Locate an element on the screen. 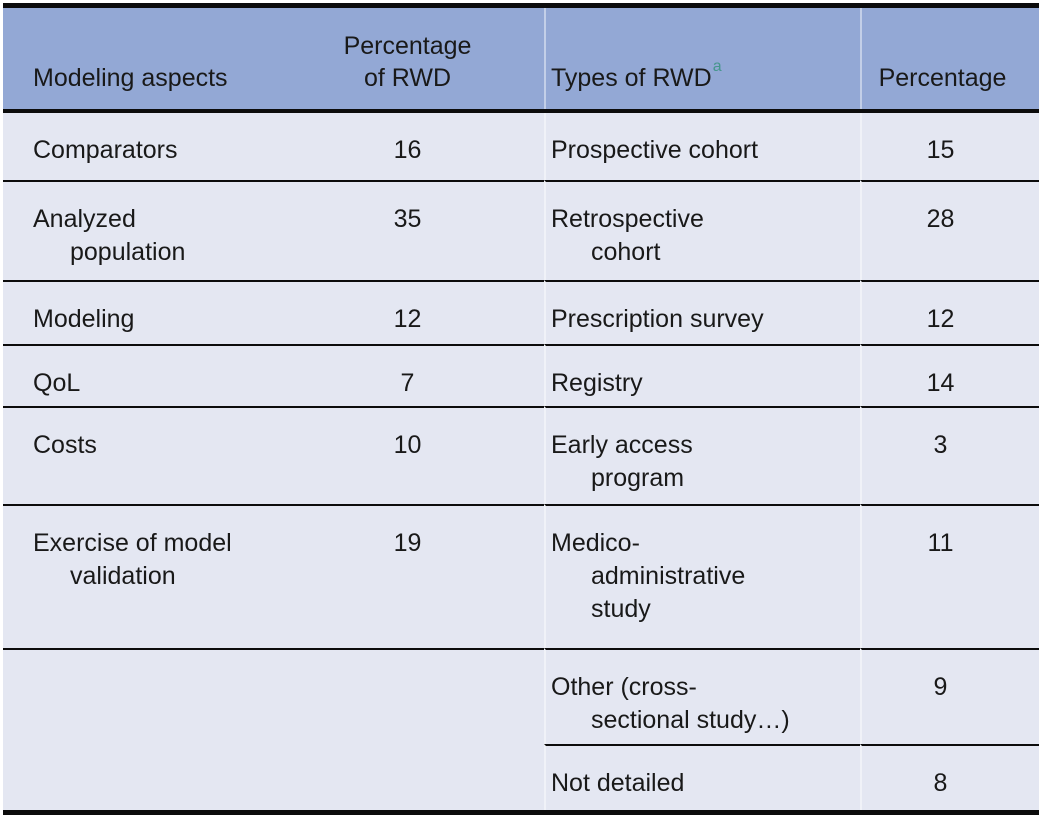 This screenshot has height=820, width=1042. cell-rwd-type: Not detailed is located at coordinates (702, 777).